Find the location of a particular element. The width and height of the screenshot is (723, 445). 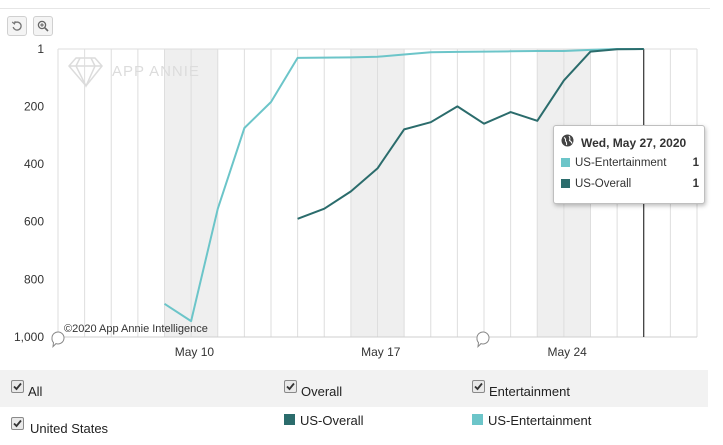

all-checkbox is located at coordinates (17, 386).